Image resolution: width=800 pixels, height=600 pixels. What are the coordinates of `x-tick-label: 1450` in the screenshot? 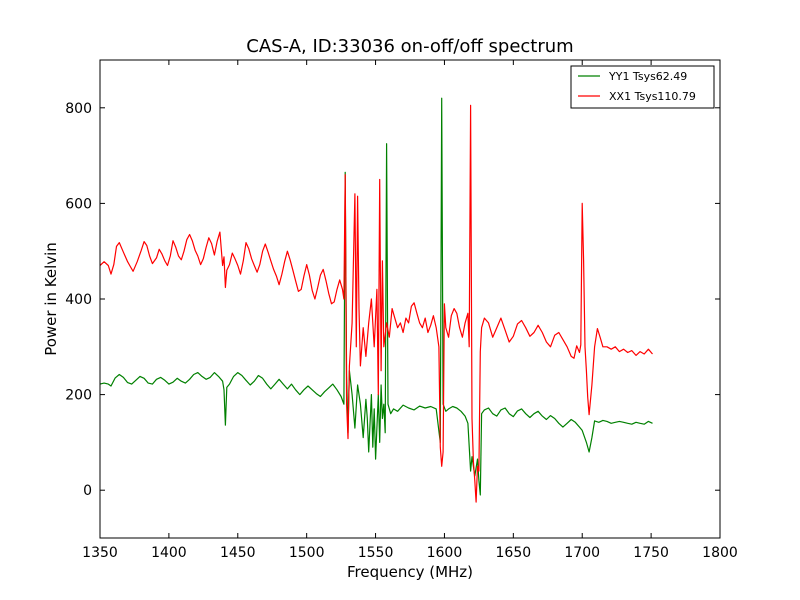 It's located at (238, 553).